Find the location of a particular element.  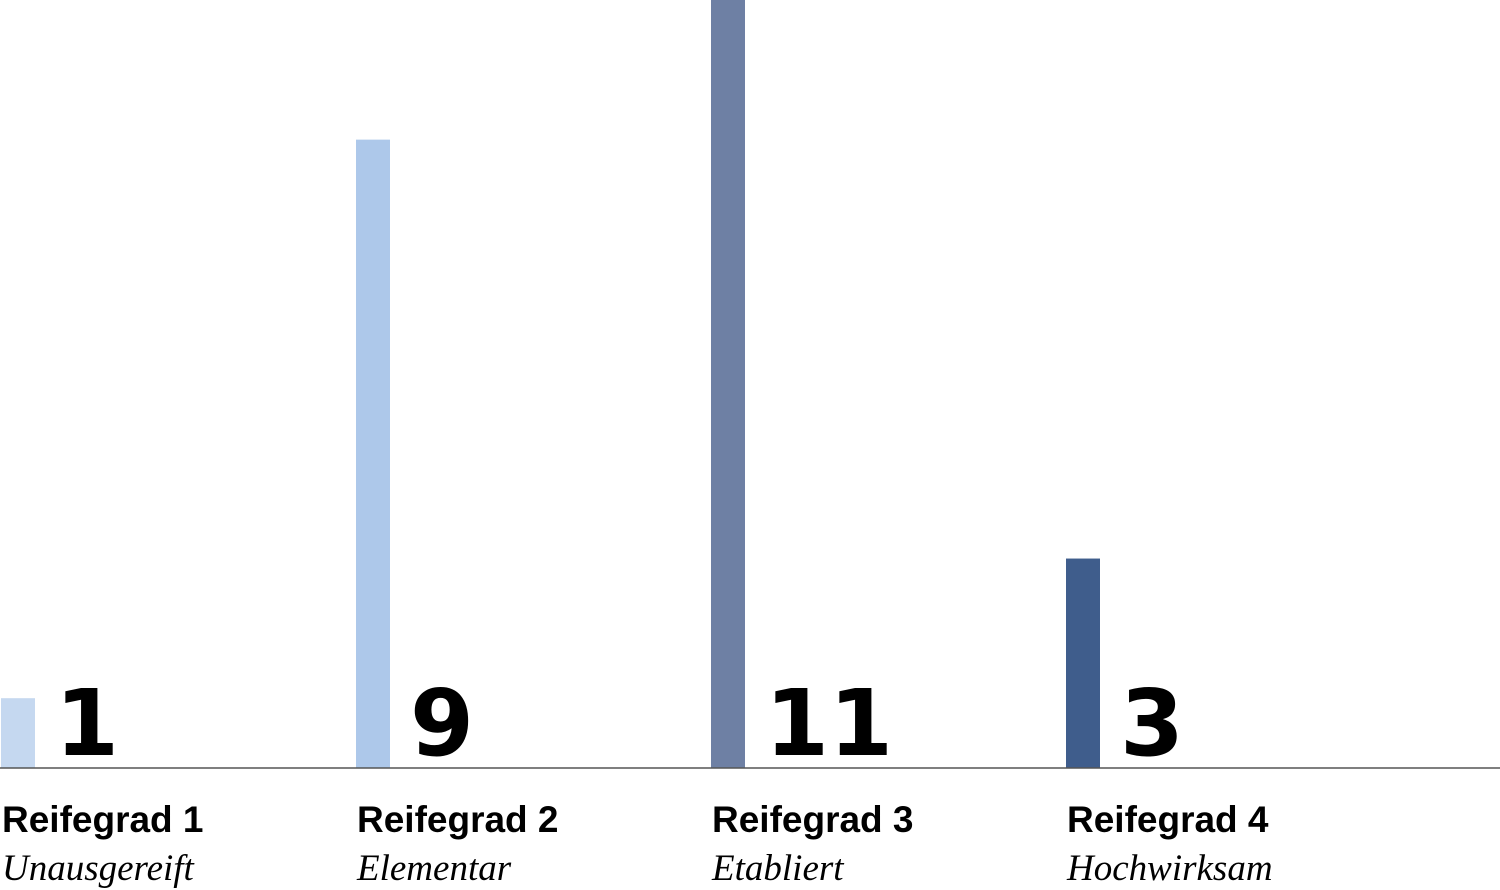

value-label: 9 is located at coordinates (442, 723).